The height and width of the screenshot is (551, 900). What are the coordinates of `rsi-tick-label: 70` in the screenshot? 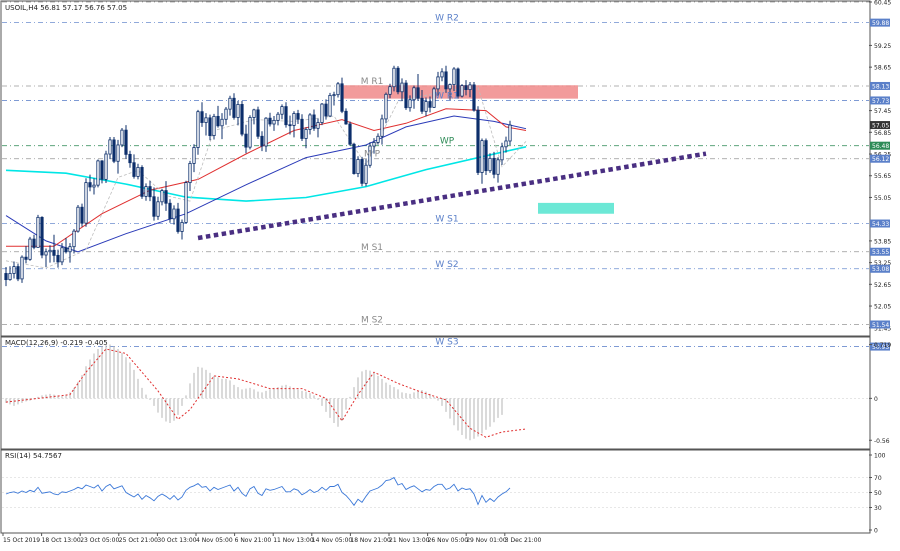 It's located at (878, 478).